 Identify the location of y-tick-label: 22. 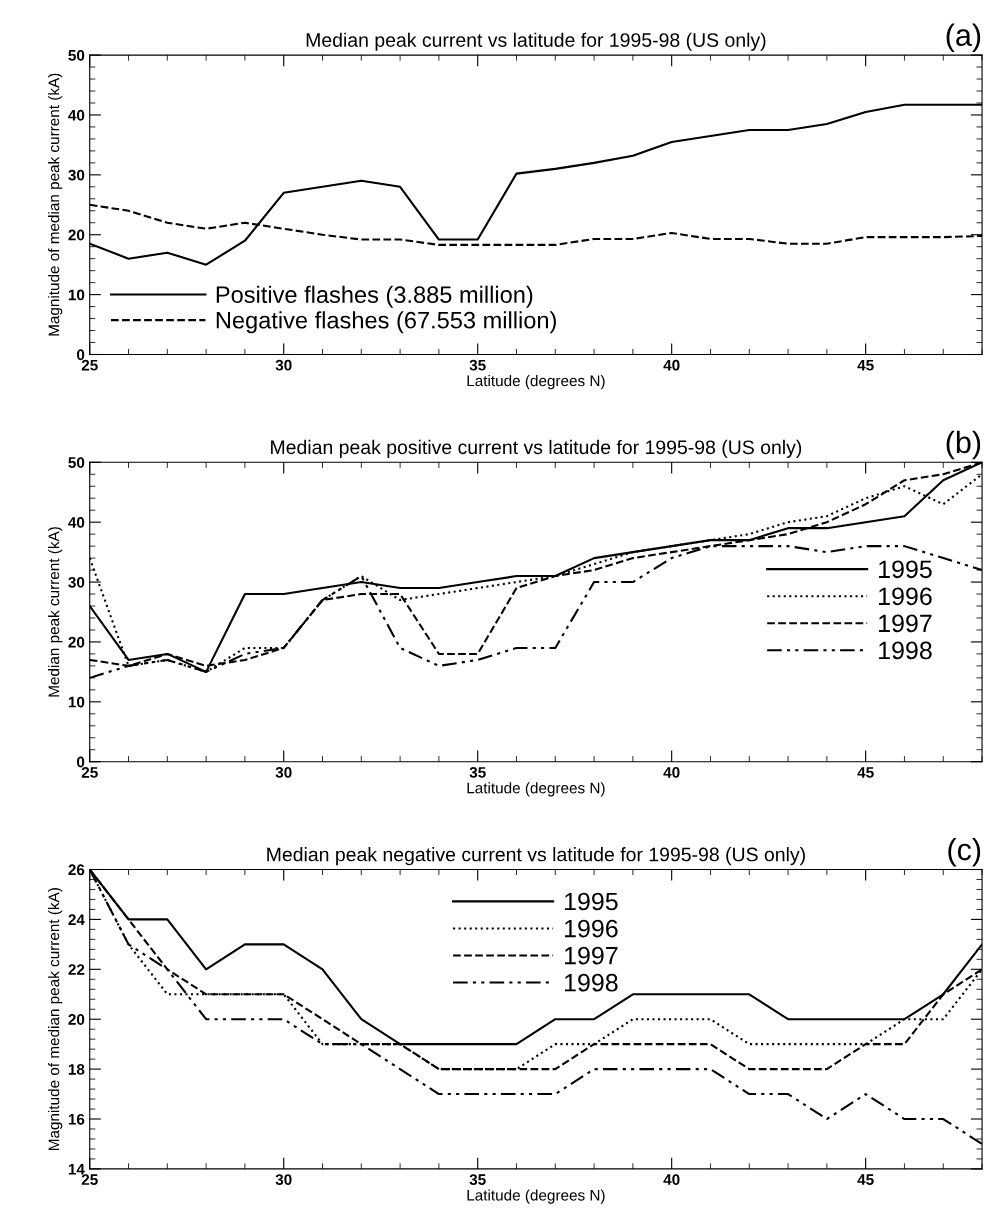
(76, 969).